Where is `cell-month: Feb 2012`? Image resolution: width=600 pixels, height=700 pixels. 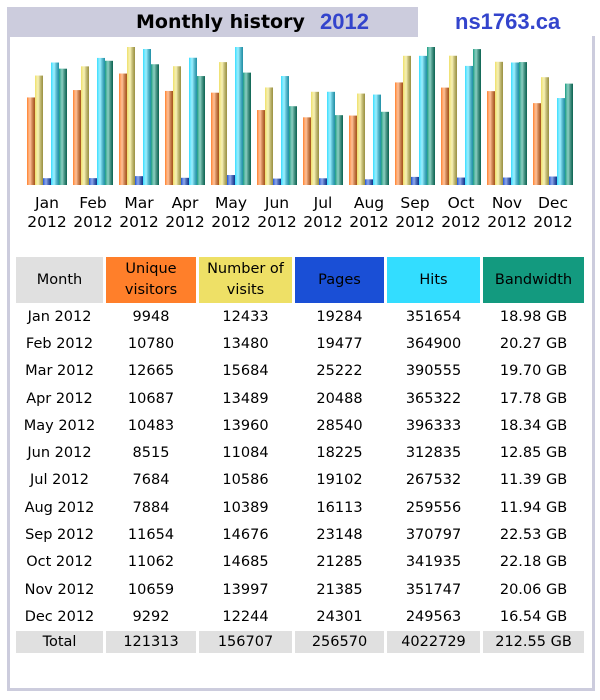 cell-month: Feb 2012 is located at coordinates (59, 343).